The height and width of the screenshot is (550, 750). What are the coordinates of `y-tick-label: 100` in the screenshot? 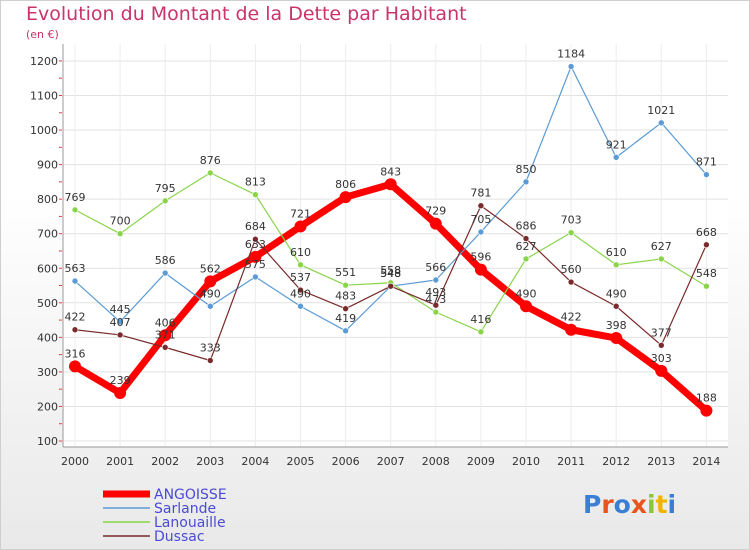 It's located at (47, 441).